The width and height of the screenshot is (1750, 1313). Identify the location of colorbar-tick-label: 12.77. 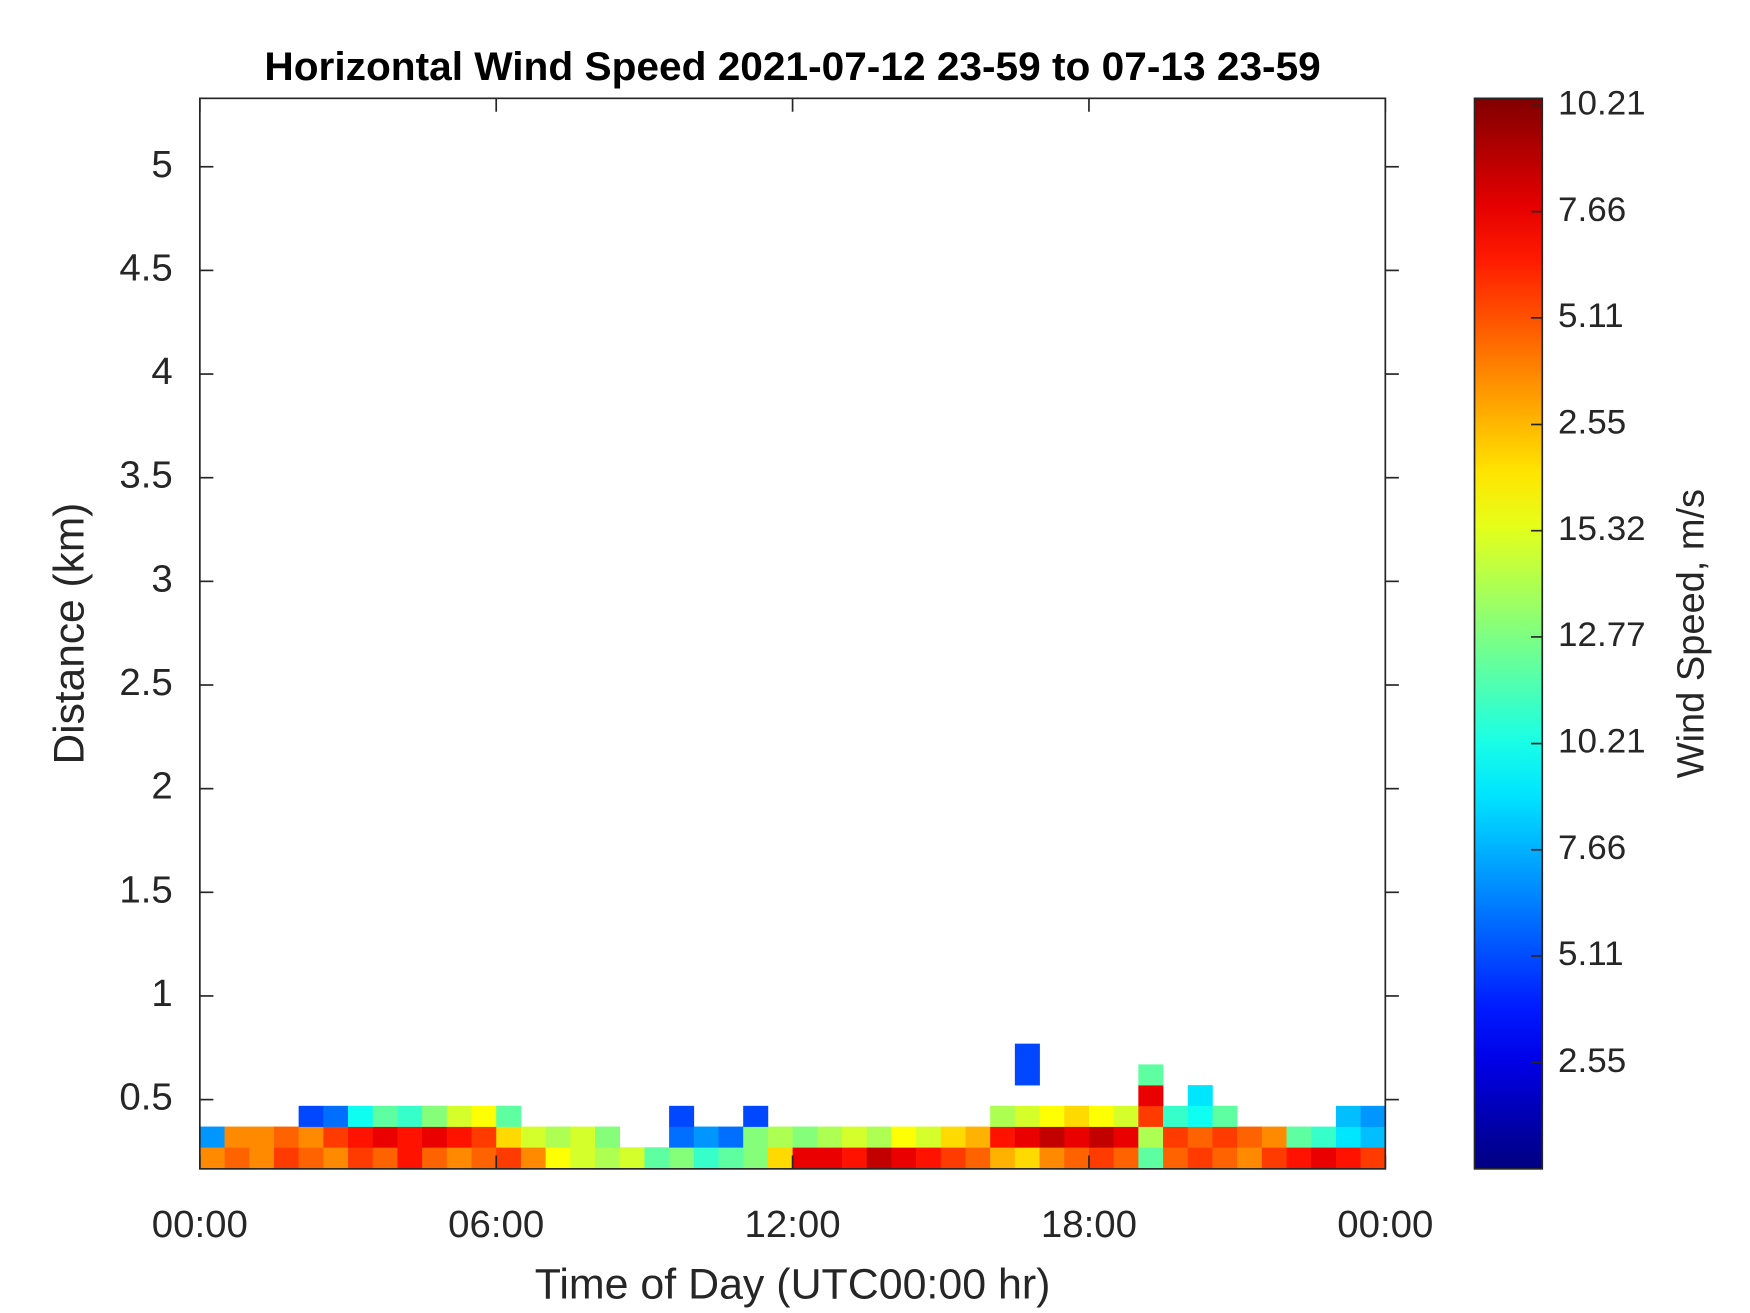
(1602, 634).